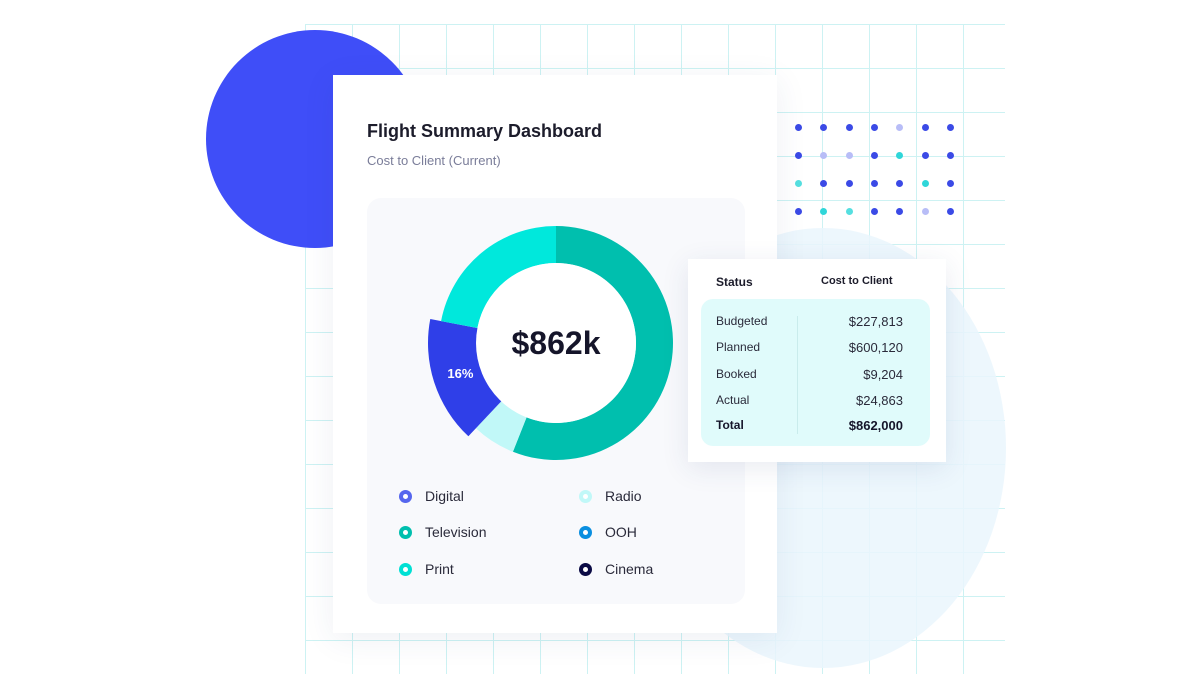 This screenshot has width=1200, height=699. Describe the element at coordinates (733, 400) in the screenshot. I see `row-status: Actual` at that location.